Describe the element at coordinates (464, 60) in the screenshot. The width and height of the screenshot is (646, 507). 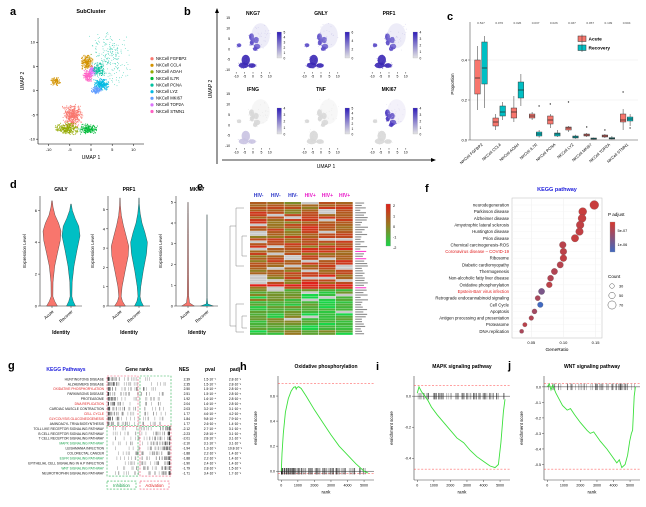
I see `c-ytick: 0.4` at that location.